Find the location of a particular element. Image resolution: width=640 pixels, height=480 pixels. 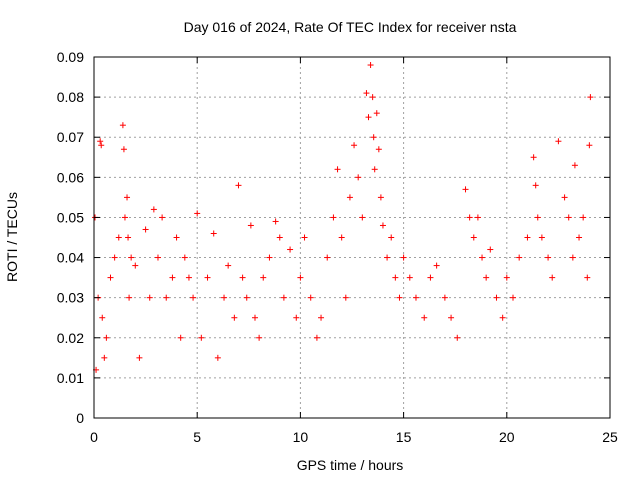

y-tick-label: 0.08 is located at coordinates (70, 97).